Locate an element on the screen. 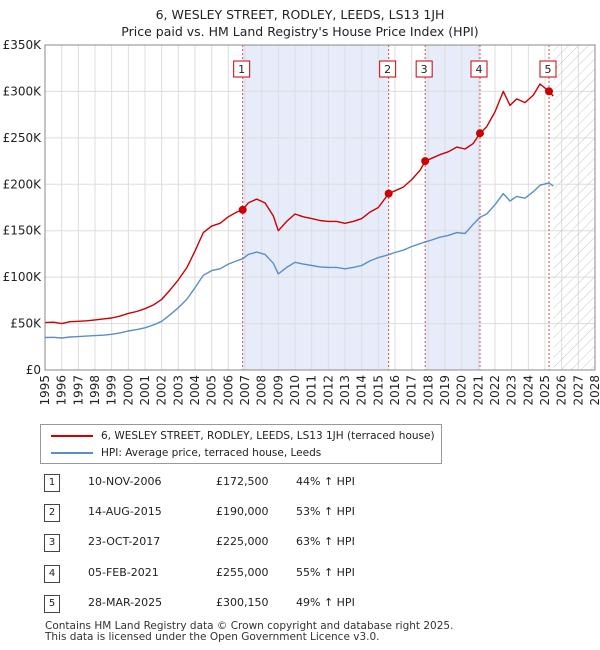 Image resolution: width=600 pixels, height=650 pixels. sale-hpi-change: 63% ↑ HPI is located at coordinates (325, 541).